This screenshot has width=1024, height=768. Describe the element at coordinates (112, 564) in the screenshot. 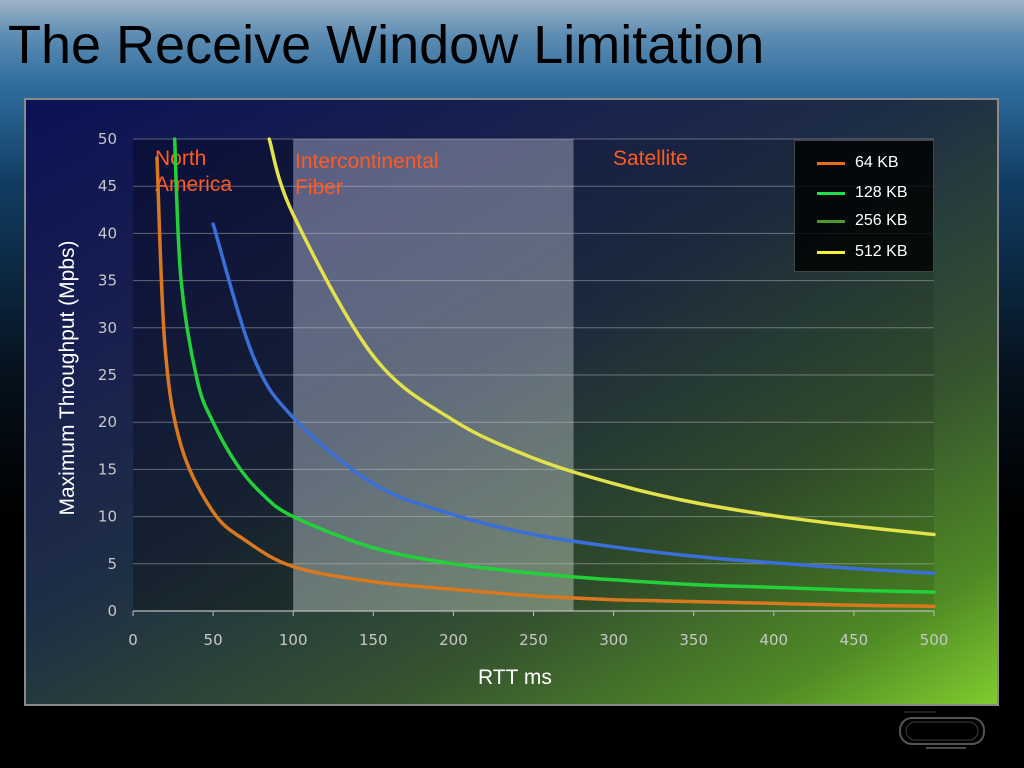

I see `y-tick-label: 5` at that location.